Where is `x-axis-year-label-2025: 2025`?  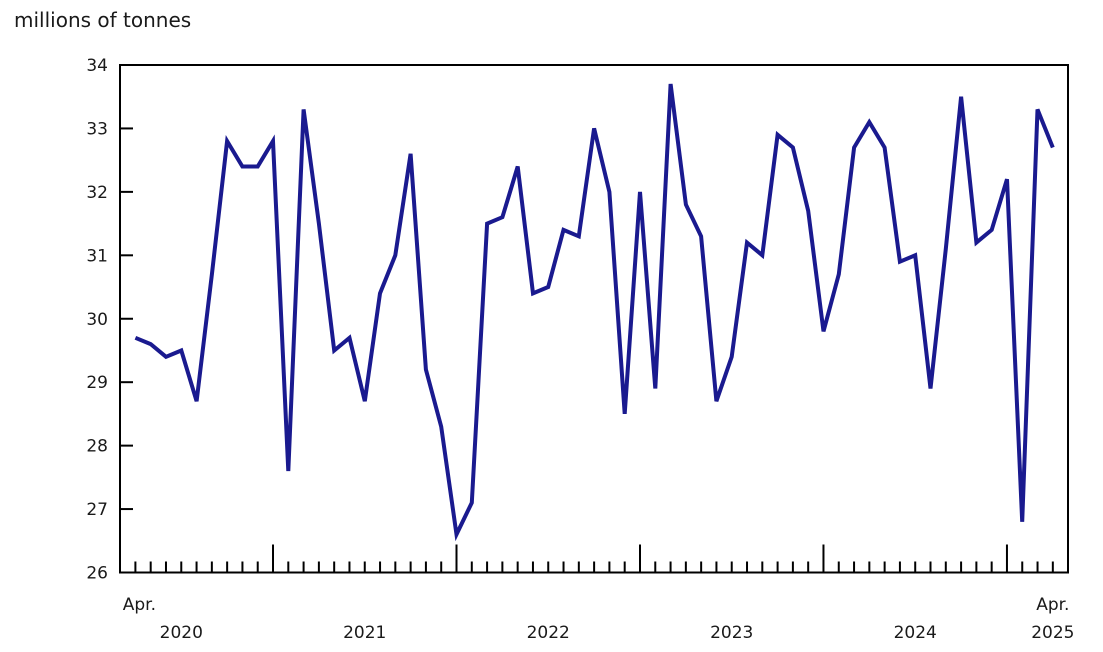 x-axis-year-label-2025: 2025 is located at coordinates (1052, 633).